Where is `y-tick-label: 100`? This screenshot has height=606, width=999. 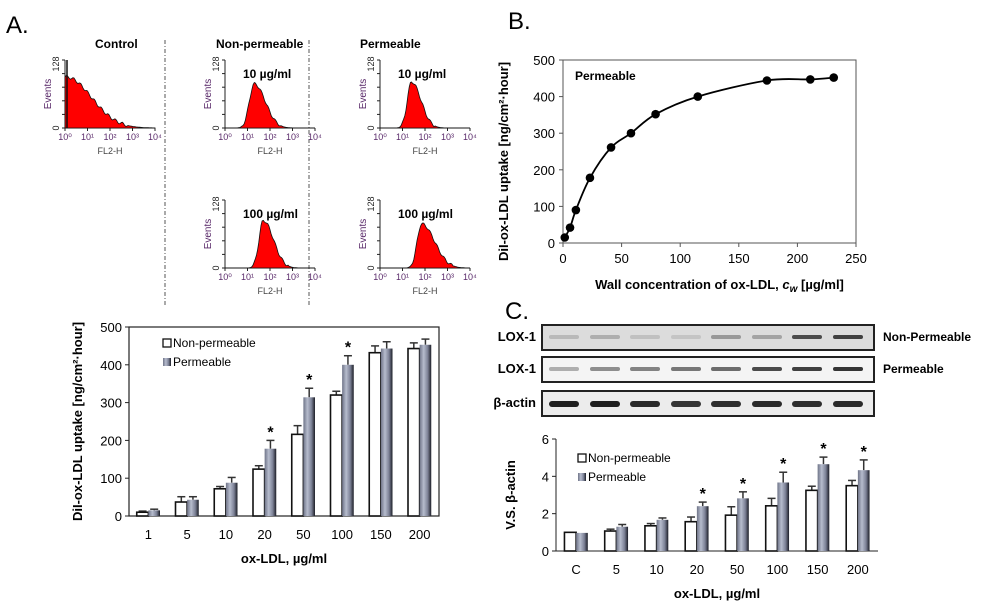
y-tick-label: 100 is located at coordinates (544, 206).